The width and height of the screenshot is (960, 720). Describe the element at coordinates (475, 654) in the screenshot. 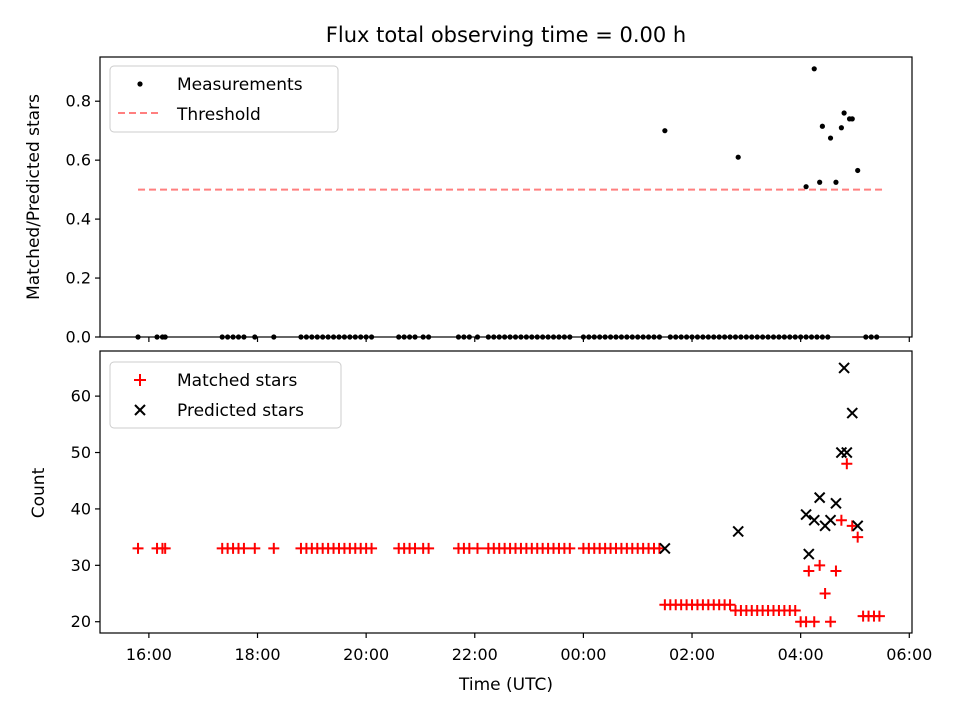

I see `x-tick-label: 22:00` at that location.